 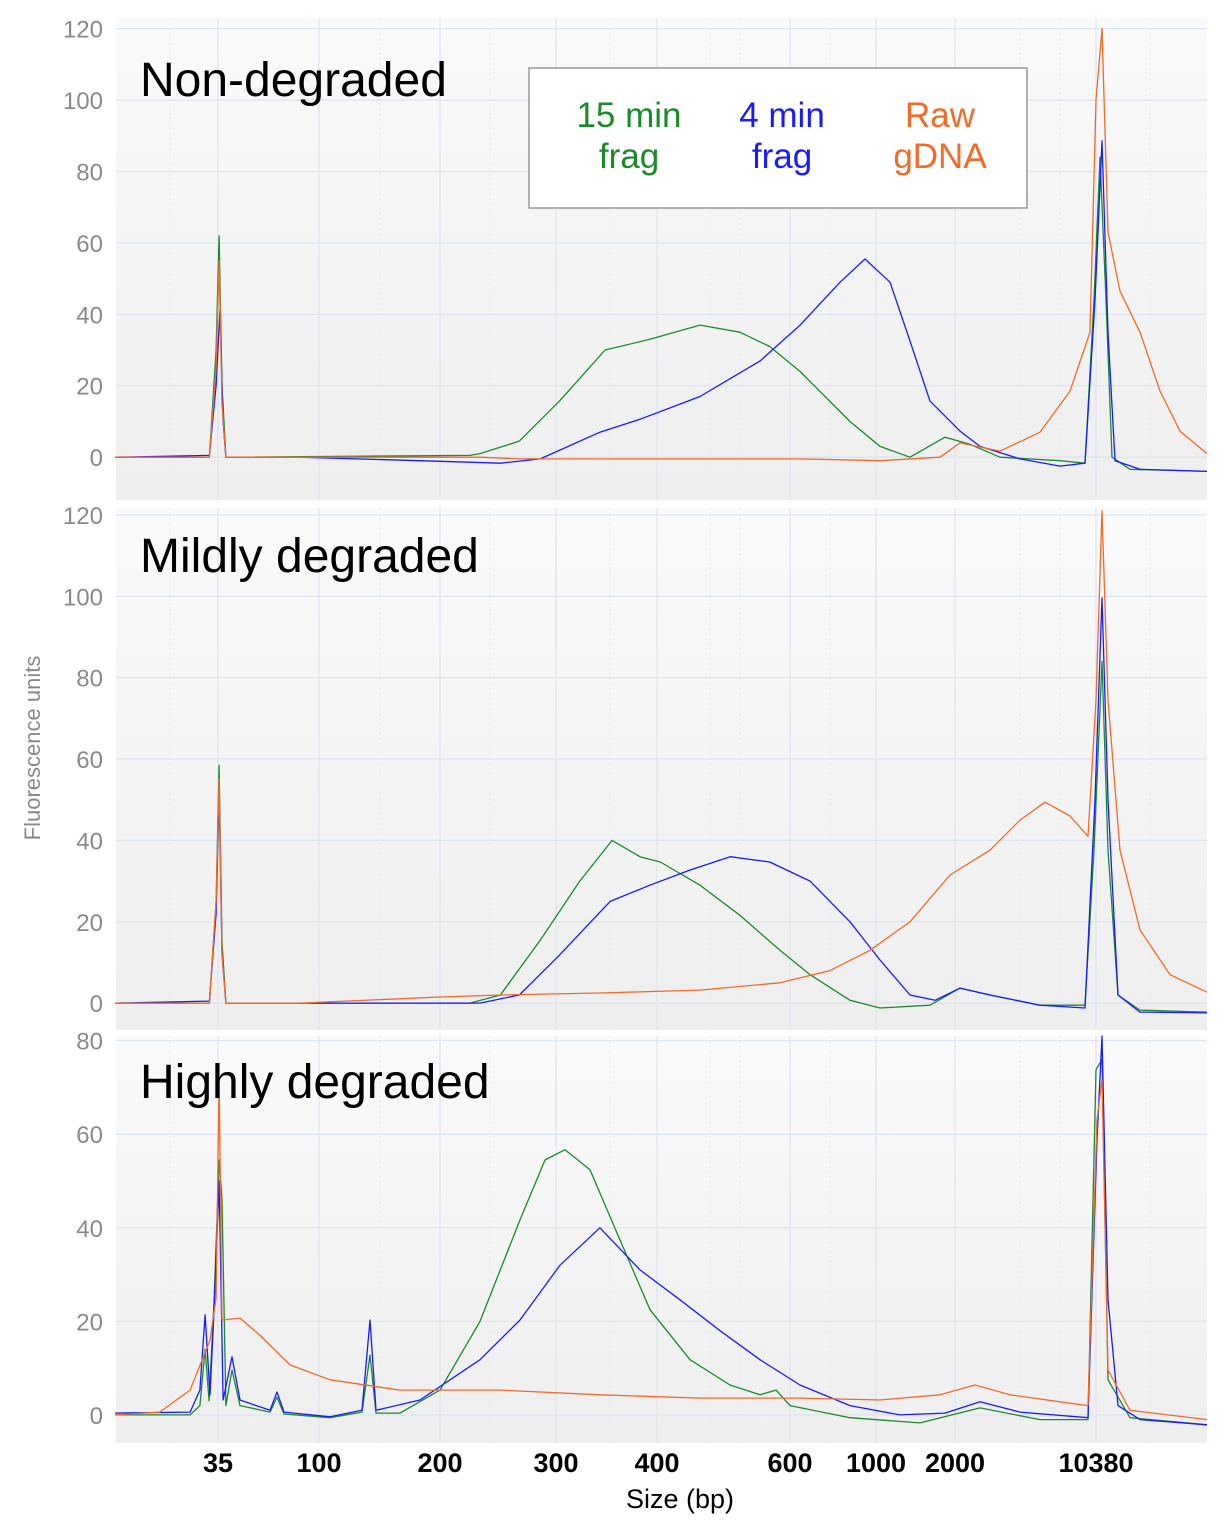 What do you see at coordinates (318, 1463) in the screenshot?
I see `x-tick-label: 100` at bounding box center [318, 1463].